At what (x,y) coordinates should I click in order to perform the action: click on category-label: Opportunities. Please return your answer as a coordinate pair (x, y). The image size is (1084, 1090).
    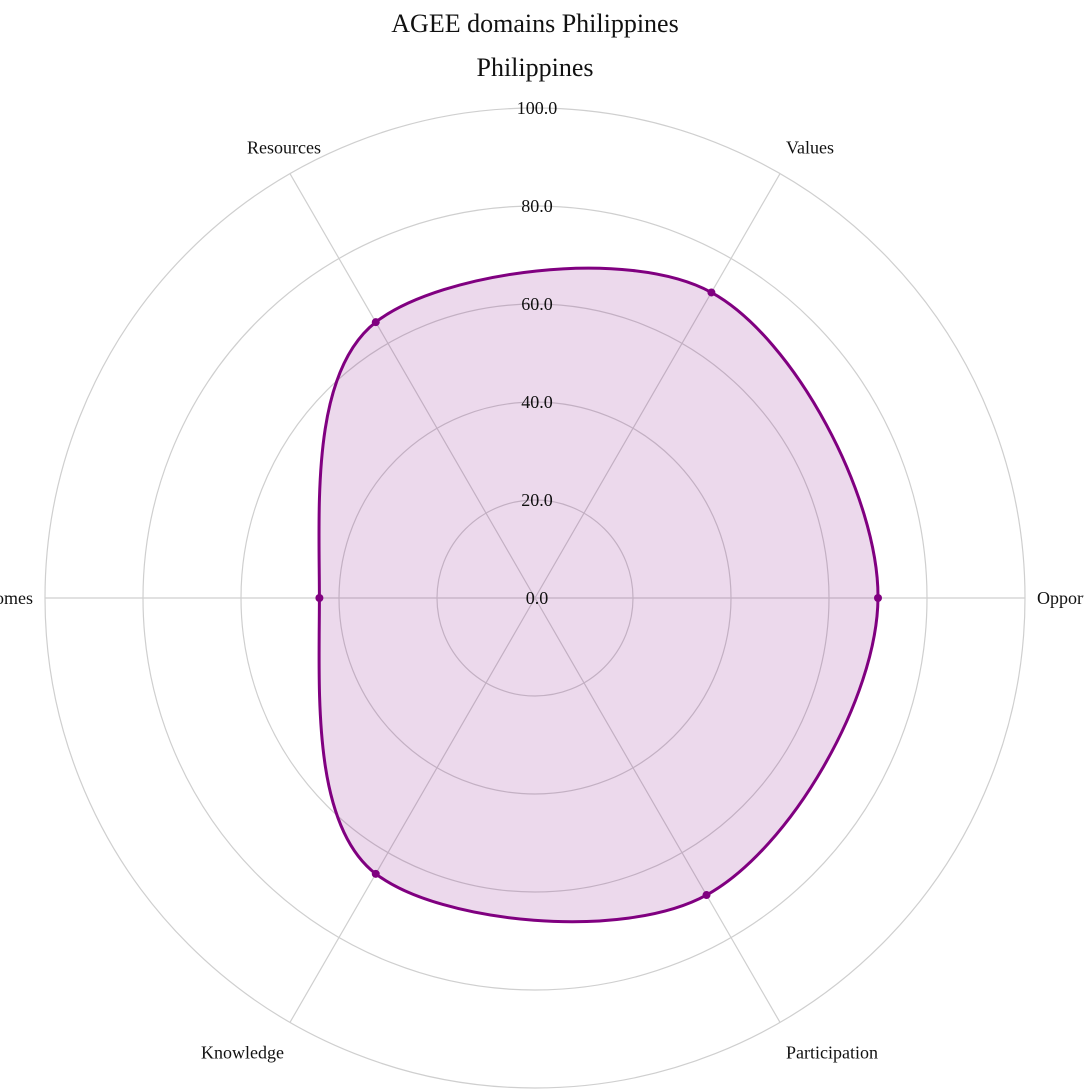
    Looking at the image, I should click on (1060, 598).